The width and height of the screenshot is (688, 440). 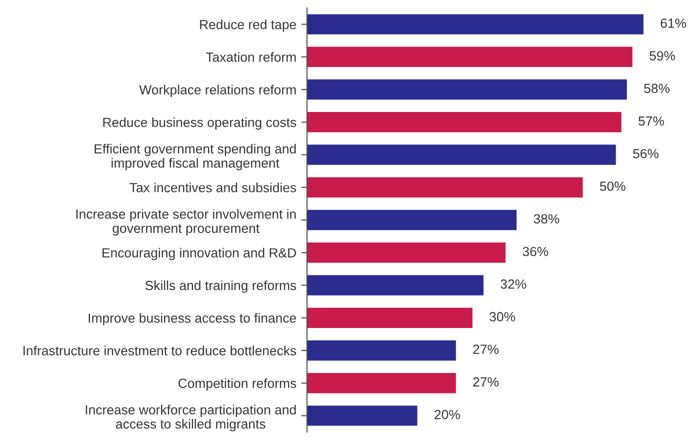 I want to click on y-tick-label: Reduce business operating costs, so click(x=199, y=123).